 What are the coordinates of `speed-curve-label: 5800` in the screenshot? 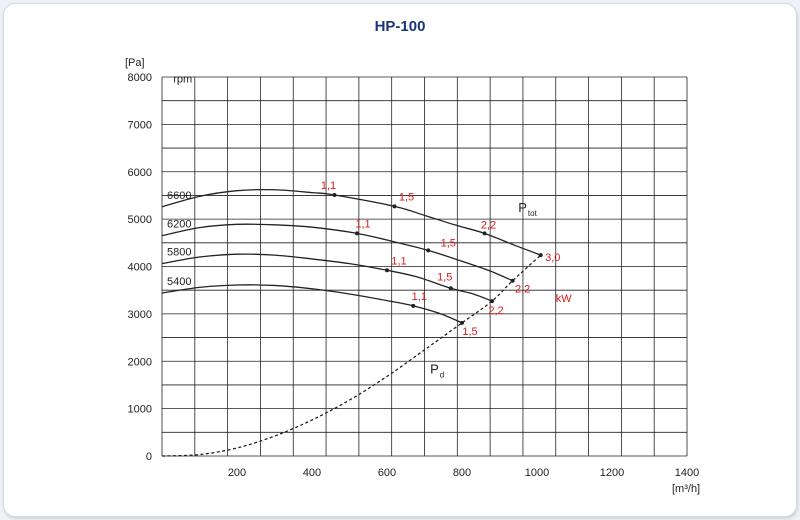 It's located at (179, 253).